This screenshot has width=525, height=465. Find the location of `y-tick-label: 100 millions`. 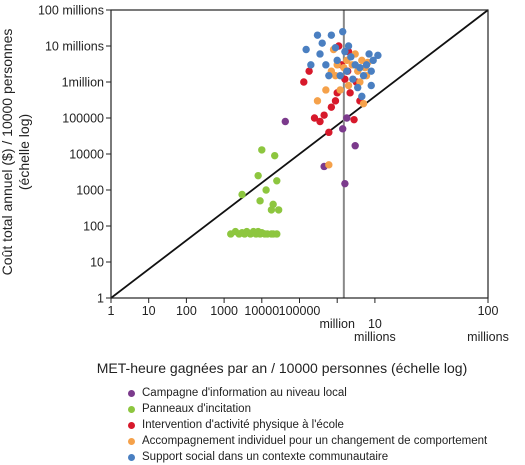

y-tick-label: 100 millions is located at coordinates (71, 11).